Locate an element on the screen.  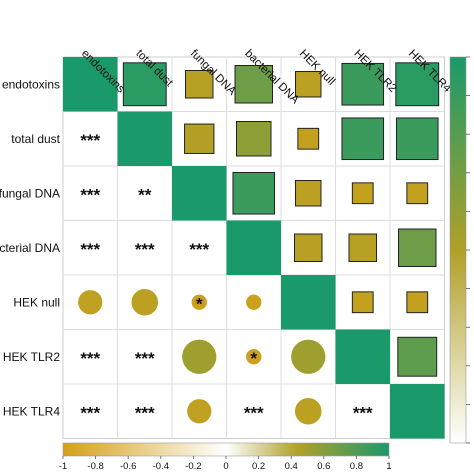
row-label: bacterial DNA is located at coordinates (30, 248).